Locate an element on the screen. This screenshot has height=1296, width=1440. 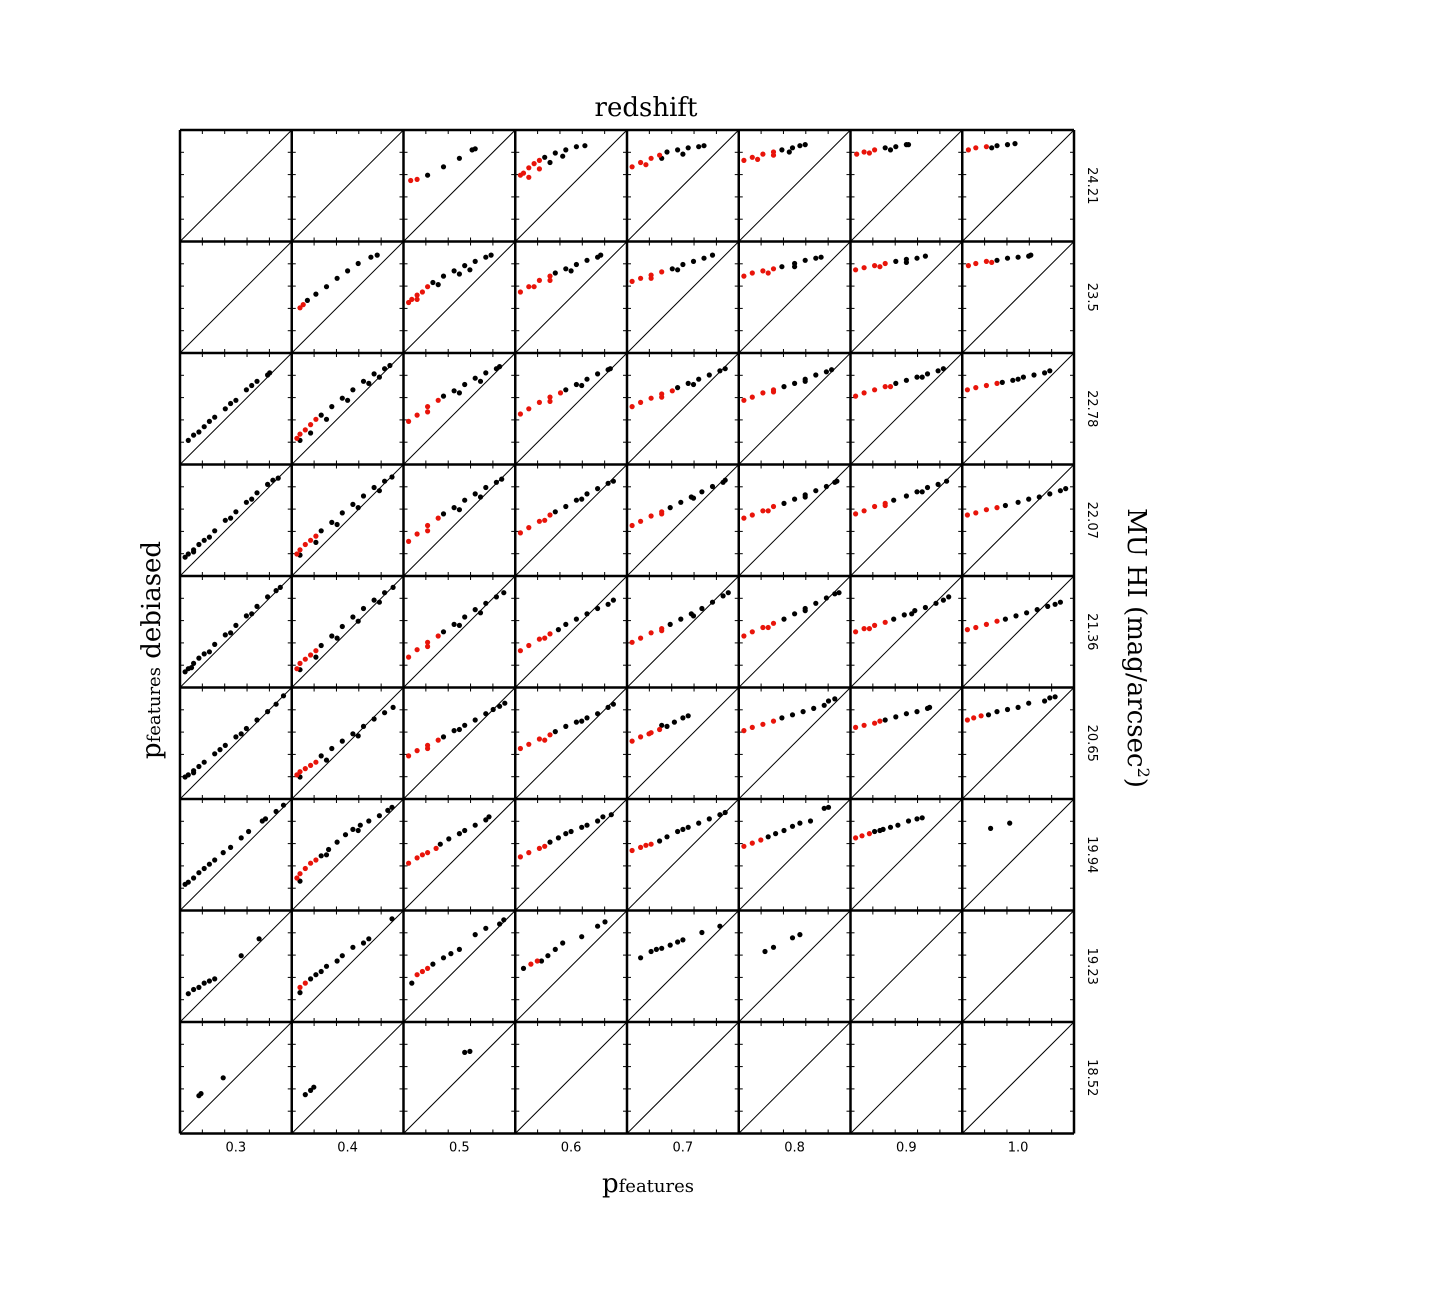
row-label: 19.94 is located at coordinates (1091, 854).